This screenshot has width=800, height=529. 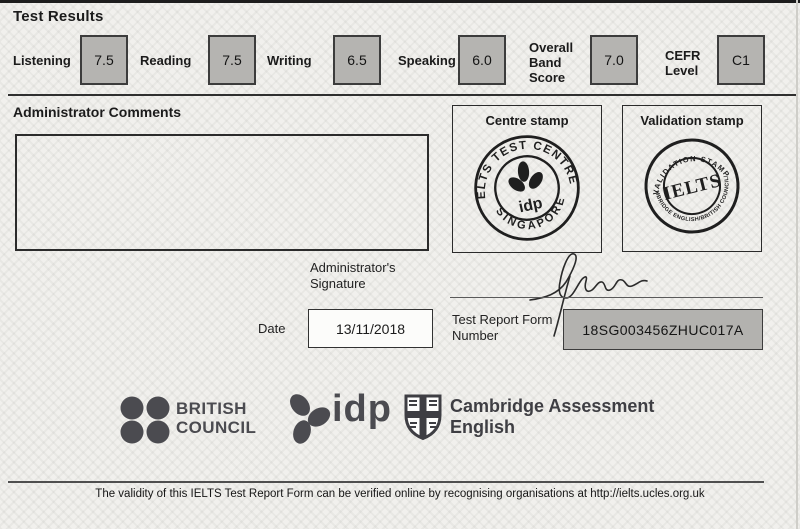 I want to click on score-label-cefr: CEFR Level, so click(x=683, y=63).